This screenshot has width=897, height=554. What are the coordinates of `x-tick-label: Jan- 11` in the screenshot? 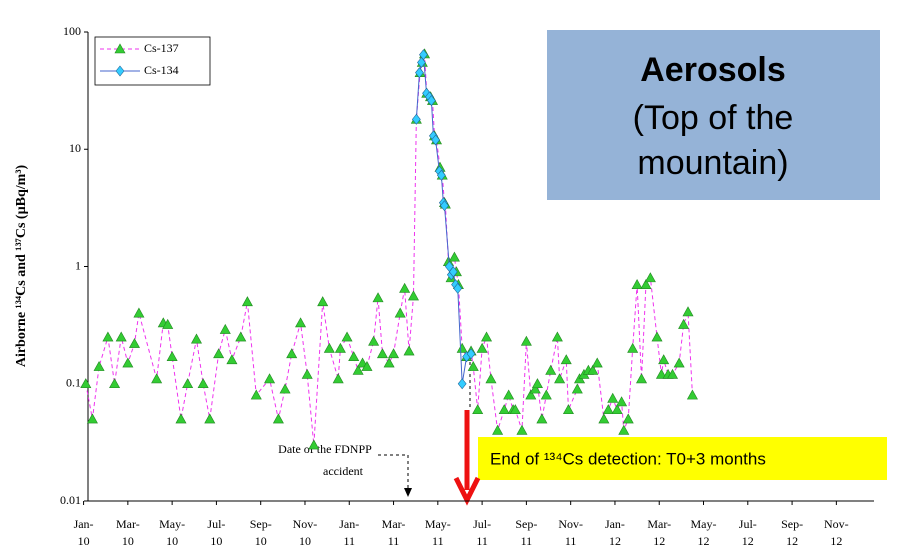 It's located at (349, 532).